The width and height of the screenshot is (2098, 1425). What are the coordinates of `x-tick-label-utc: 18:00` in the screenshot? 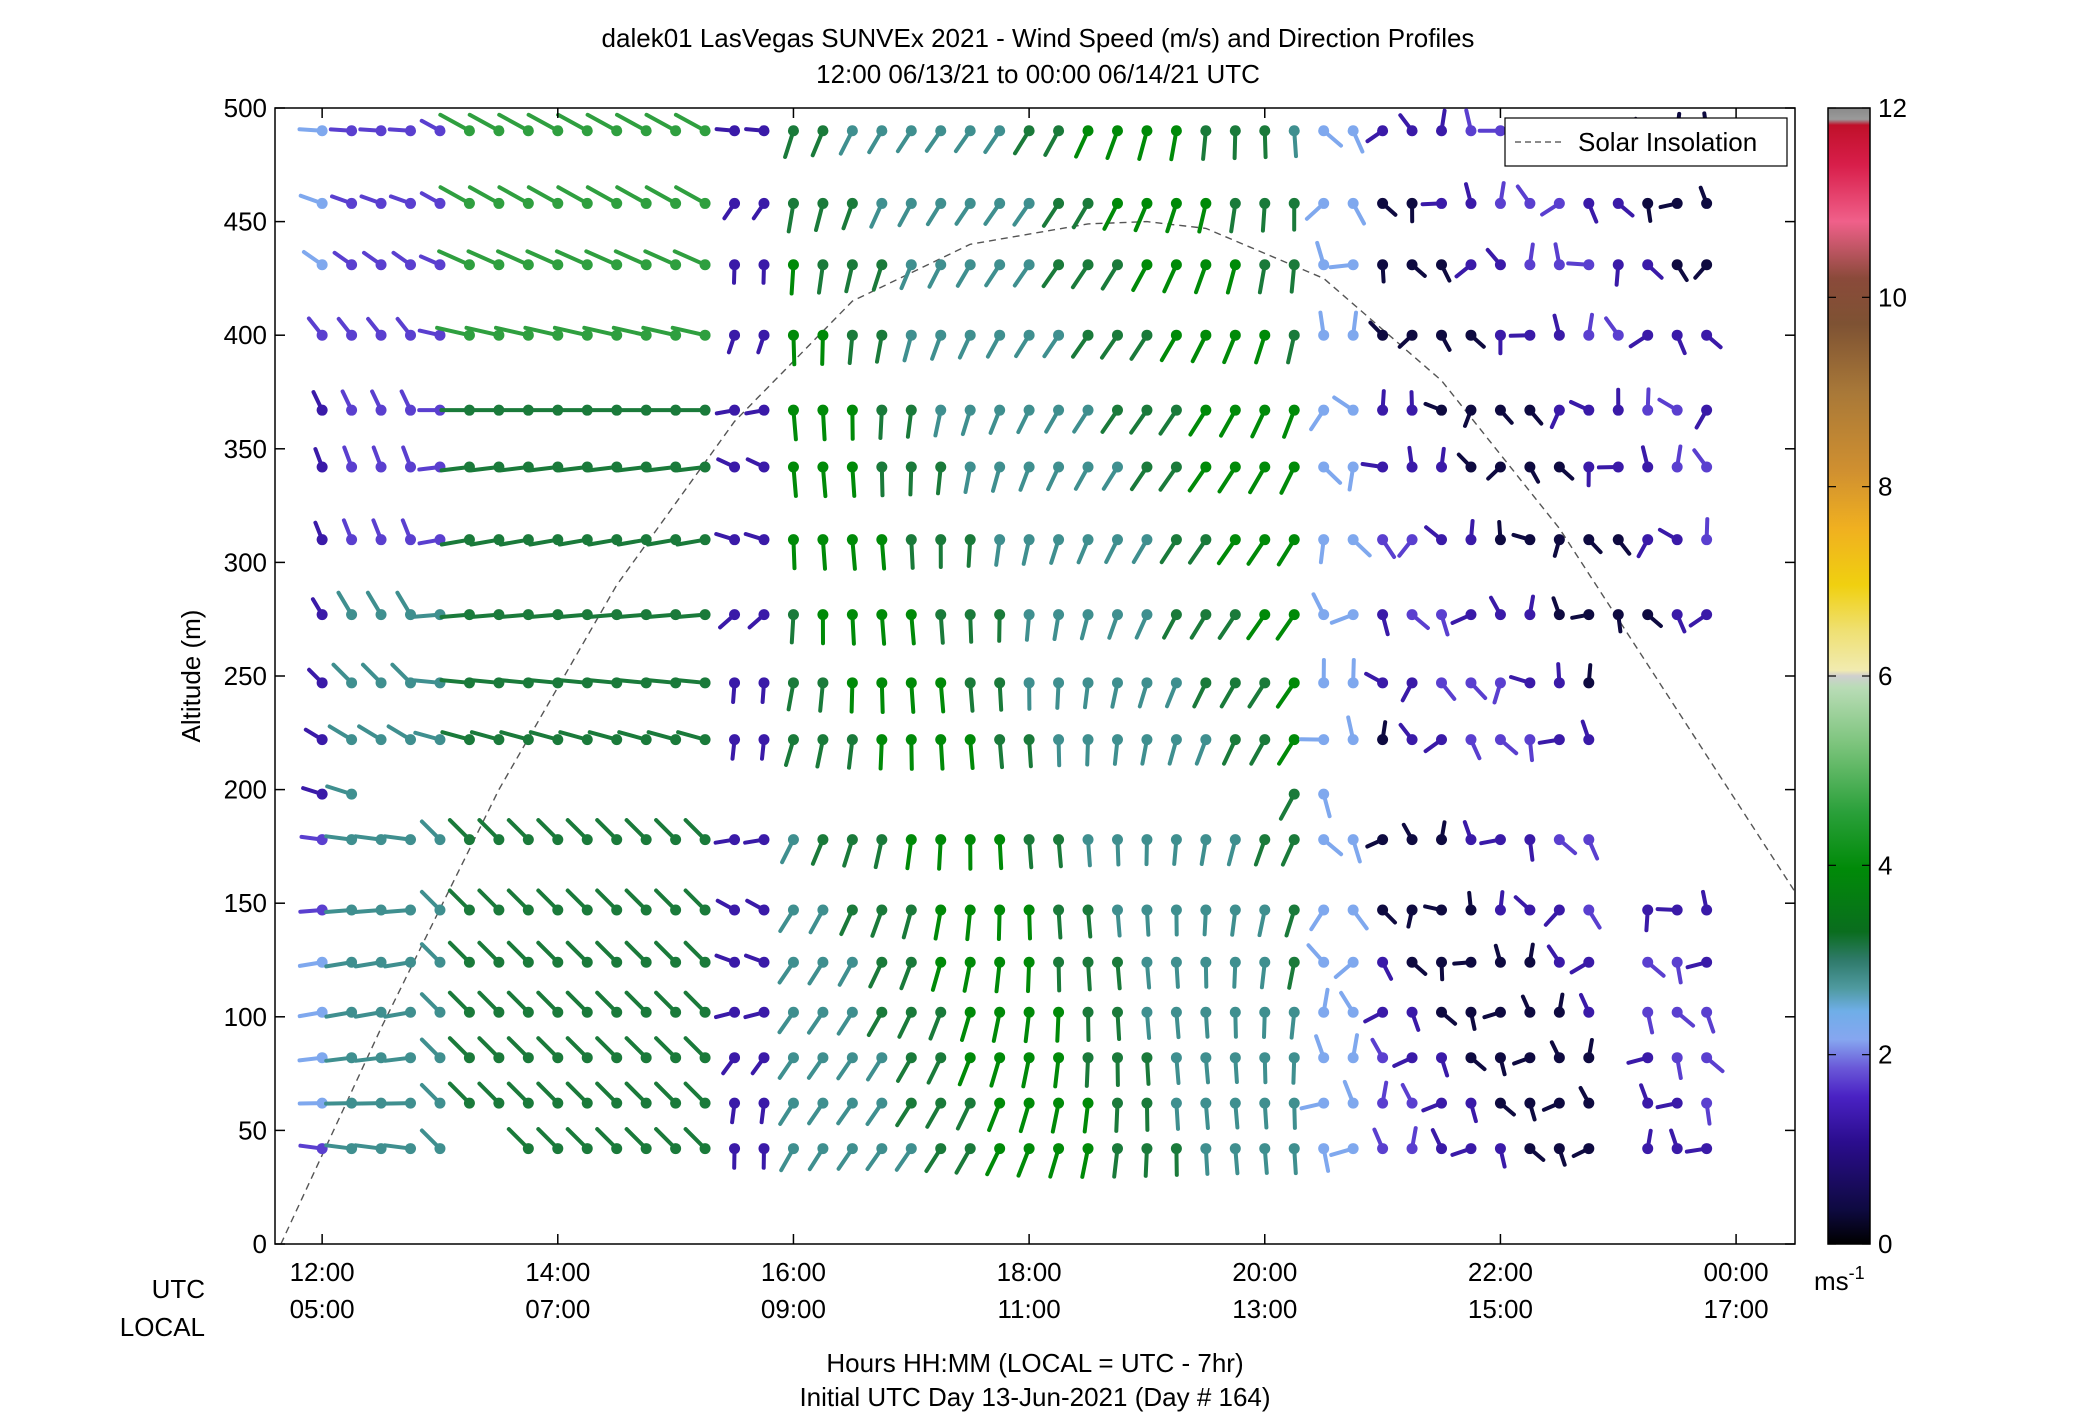 It's located at (1029, 1272).